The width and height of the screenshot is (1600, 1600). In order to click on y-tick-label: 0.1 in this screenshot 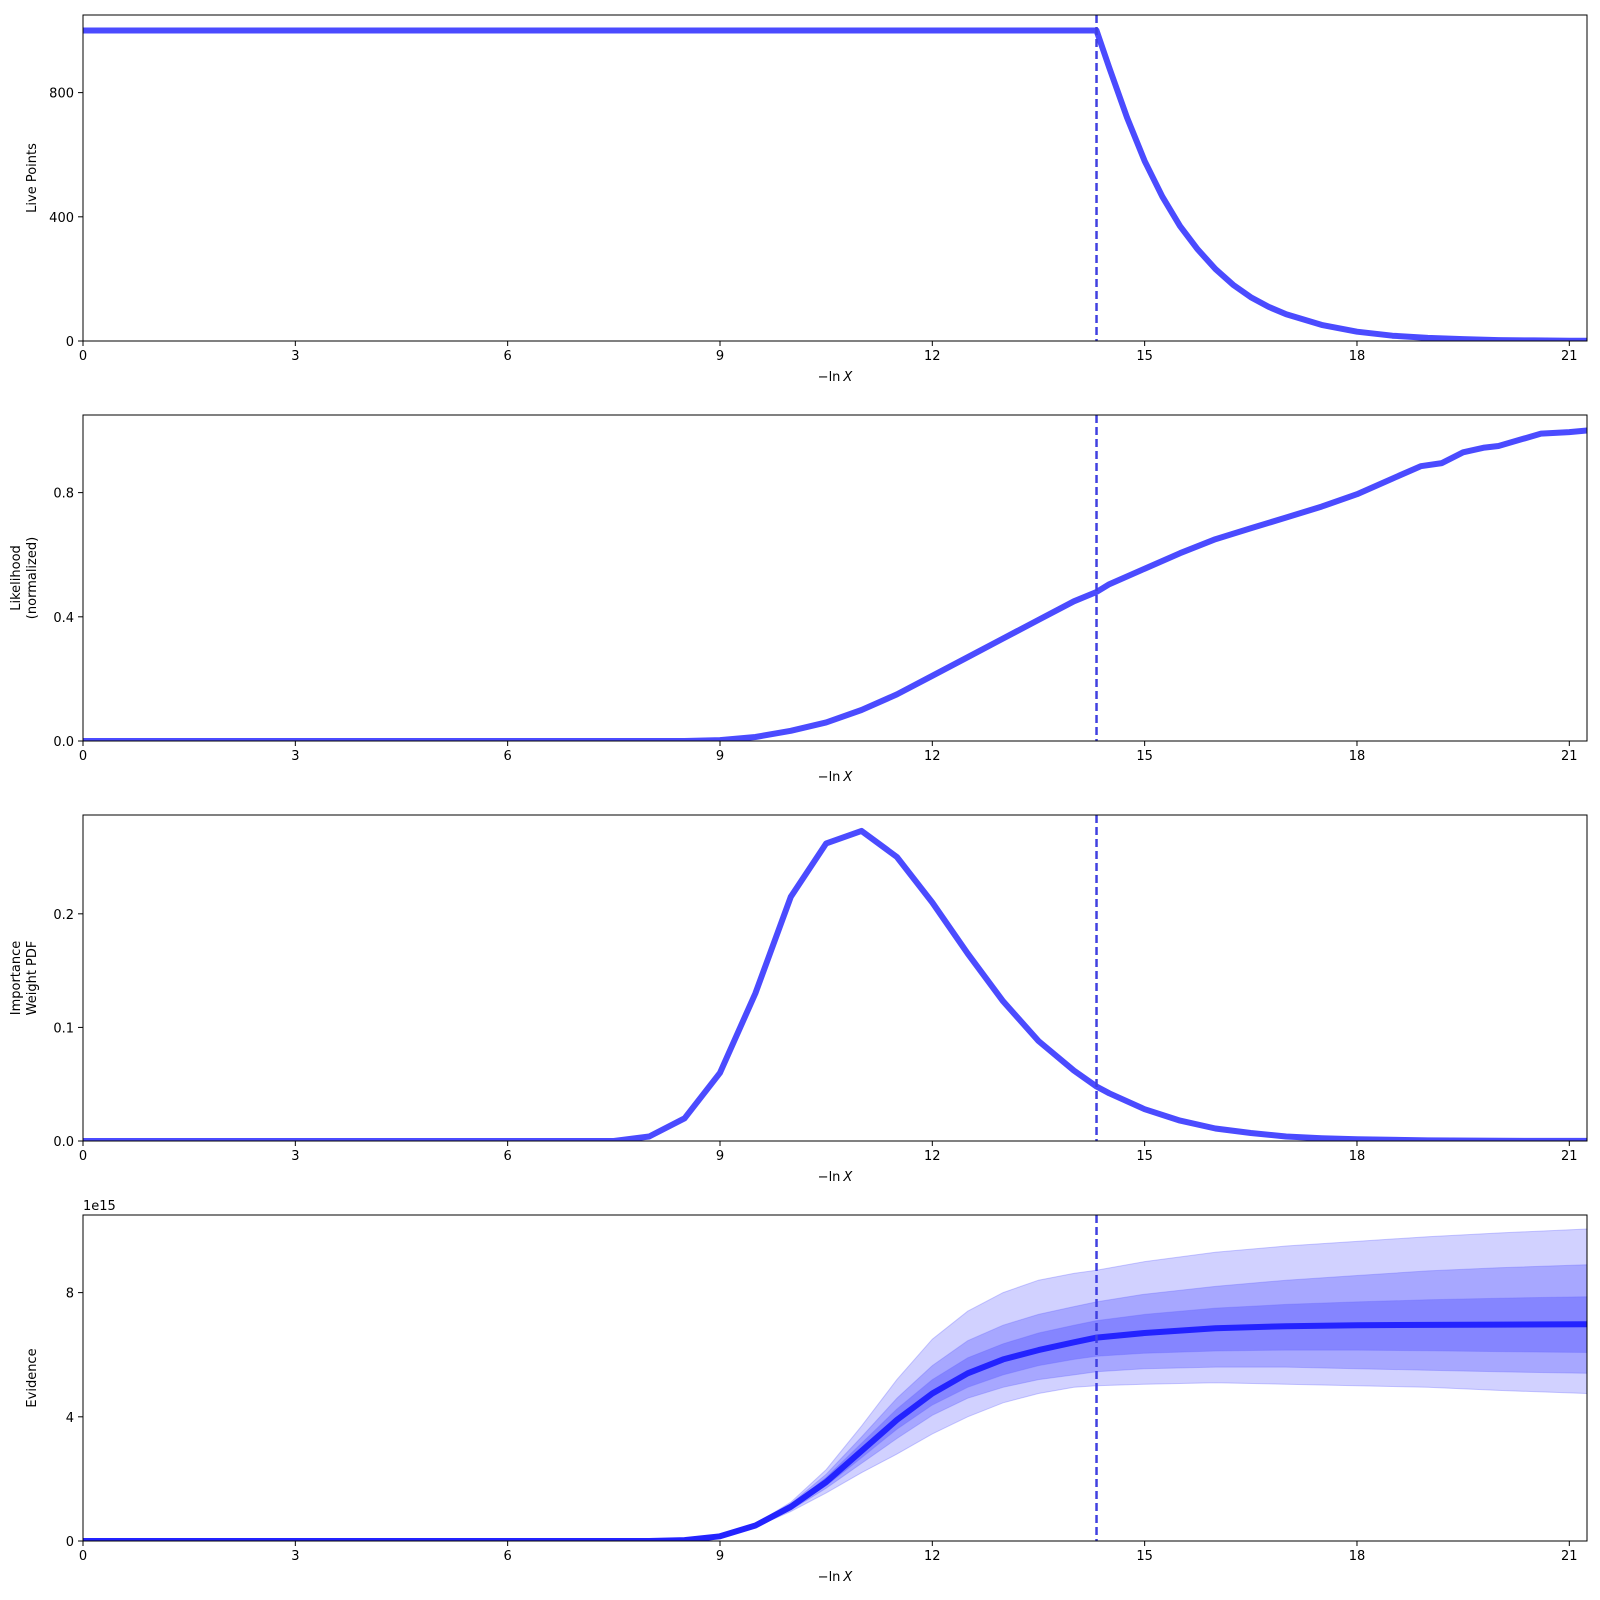, I will do `click(63, 1028)`.